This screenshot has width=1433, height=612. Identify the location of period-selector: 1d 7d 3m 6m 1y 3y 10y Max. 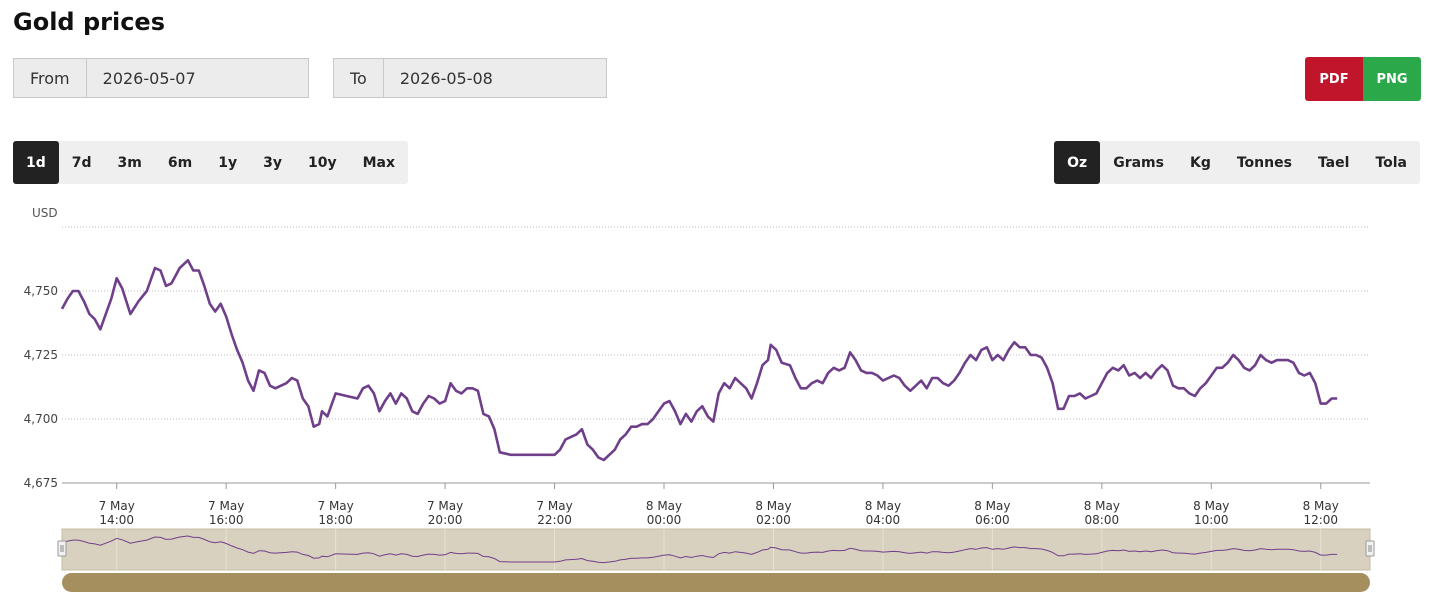
(210, 162).